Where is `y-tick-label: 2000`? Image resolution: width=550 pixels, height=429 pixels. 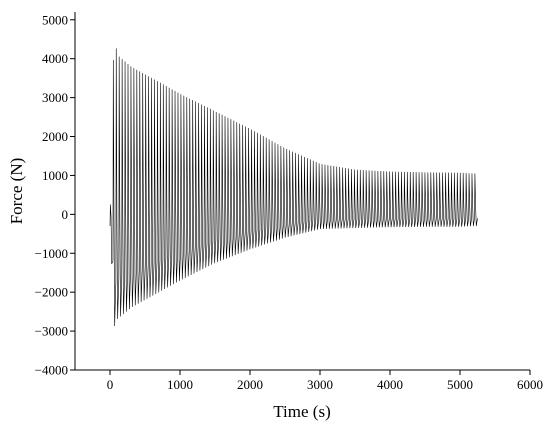
y-tick-label: 2000 is located at coordinates (55, 136).